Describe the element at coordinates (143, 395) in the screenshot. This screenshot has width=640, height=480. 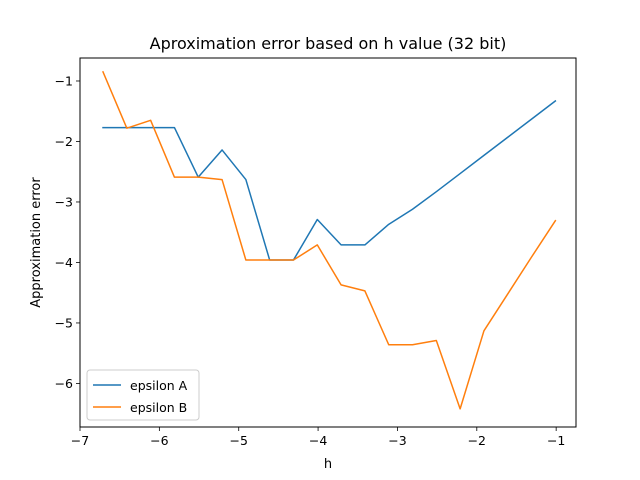
I see `legend: epsilon A epsilon B` at that location.